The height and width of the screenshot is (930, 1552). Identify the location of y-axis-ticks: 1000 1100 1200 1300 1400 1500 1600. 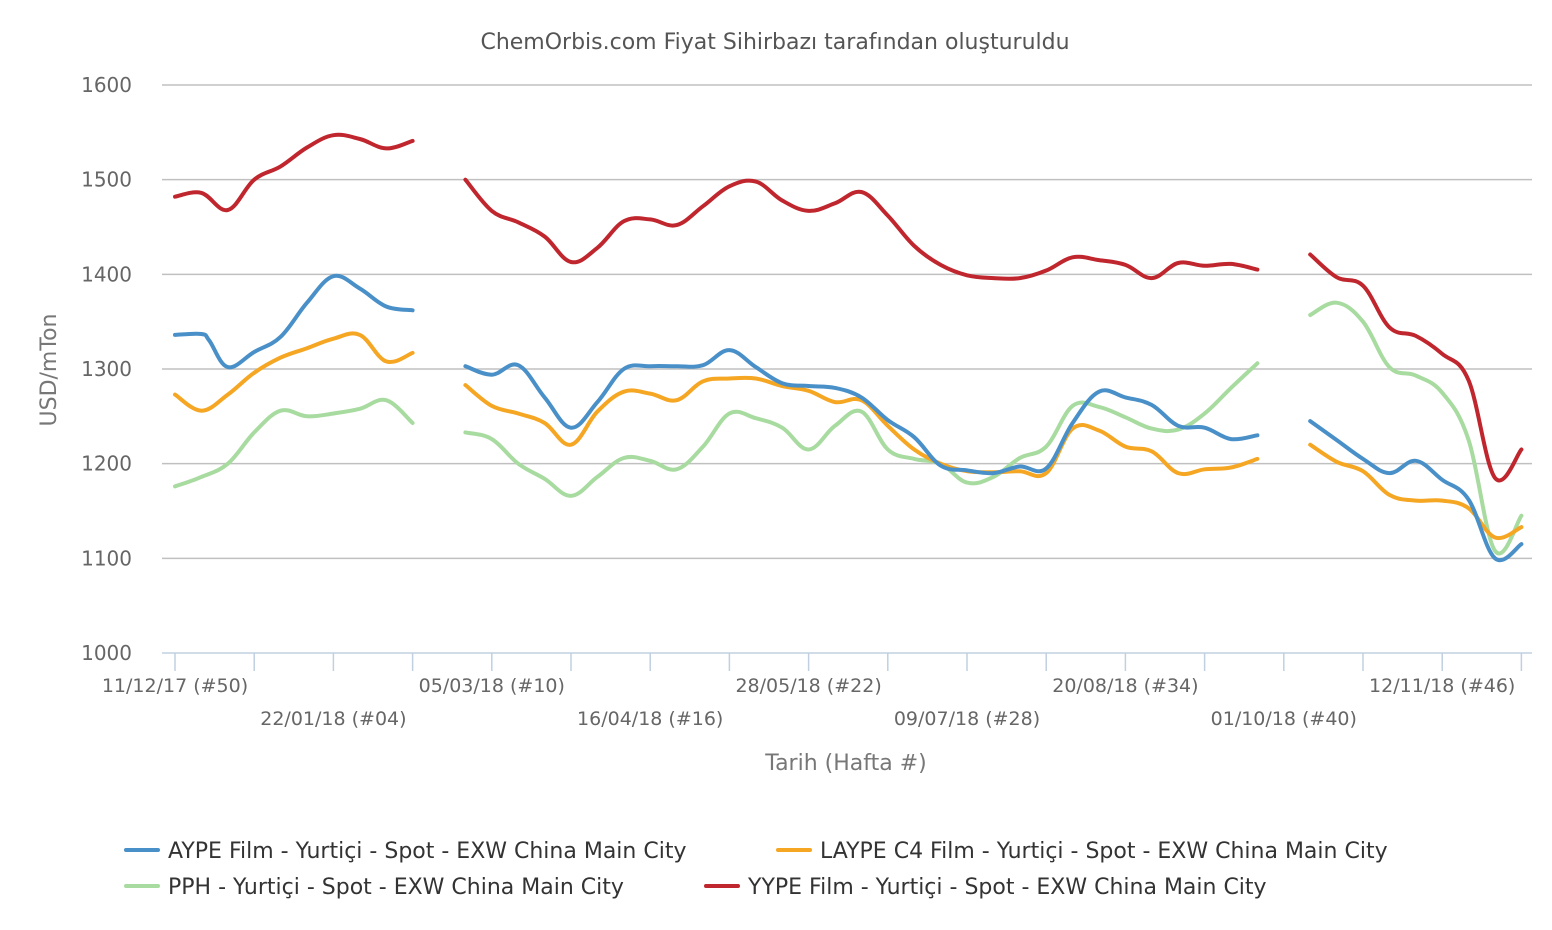
(106, 369).